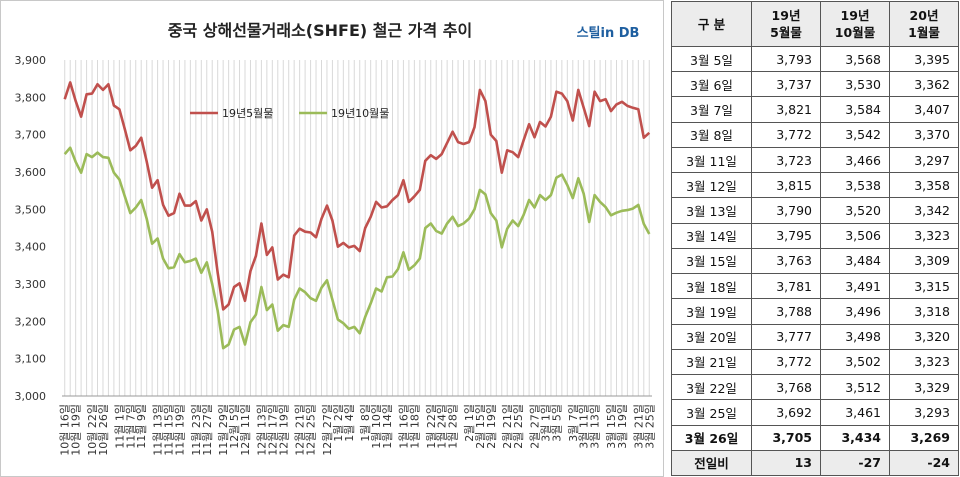 This screenshot has width=960, height=477. What do you see at coordinates (327, 430) in the screenshot?
I see `x-tick-label: 12월 27일` at bounding box center [327, 430].